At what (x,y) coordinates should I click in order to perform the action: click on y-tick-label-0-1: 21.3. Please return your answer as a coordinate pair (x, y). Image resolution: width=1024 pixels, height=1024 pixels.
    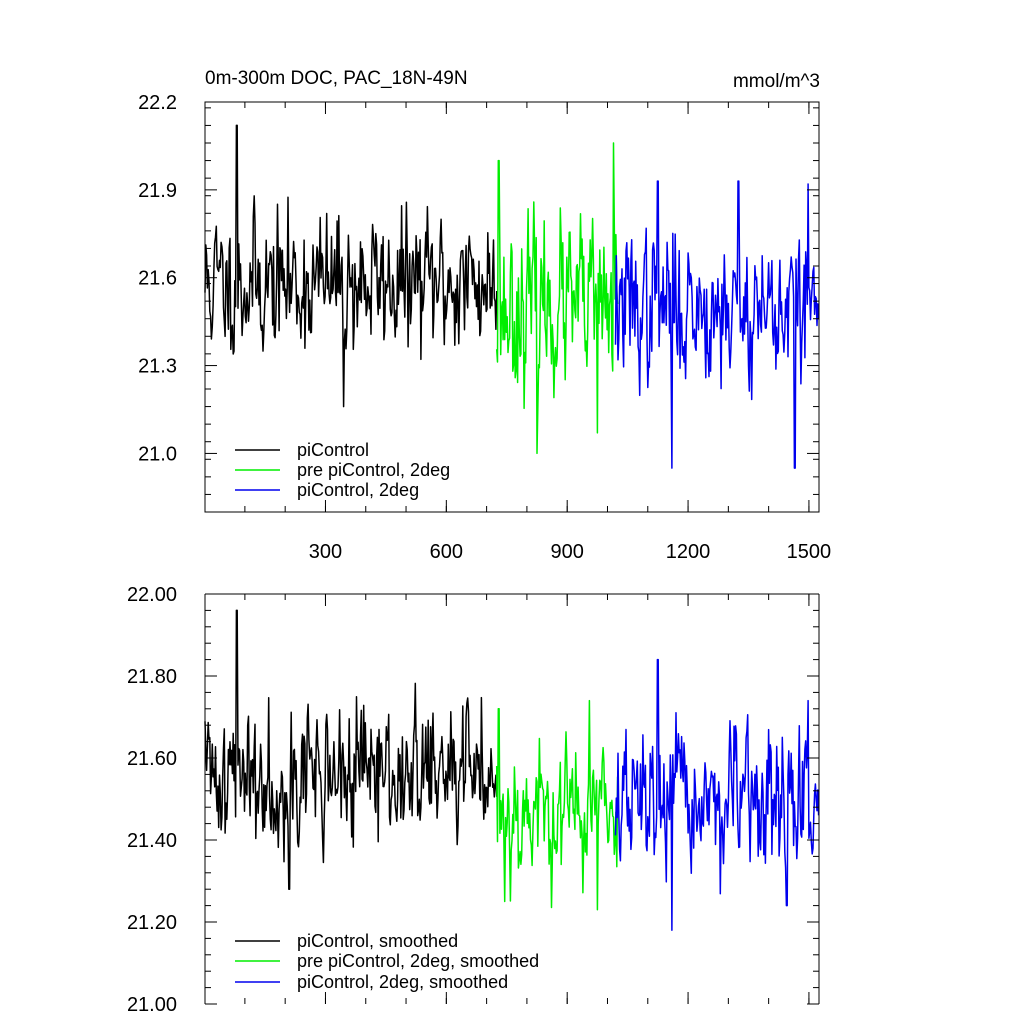
    Looking at the image, I should click on (157, 367).